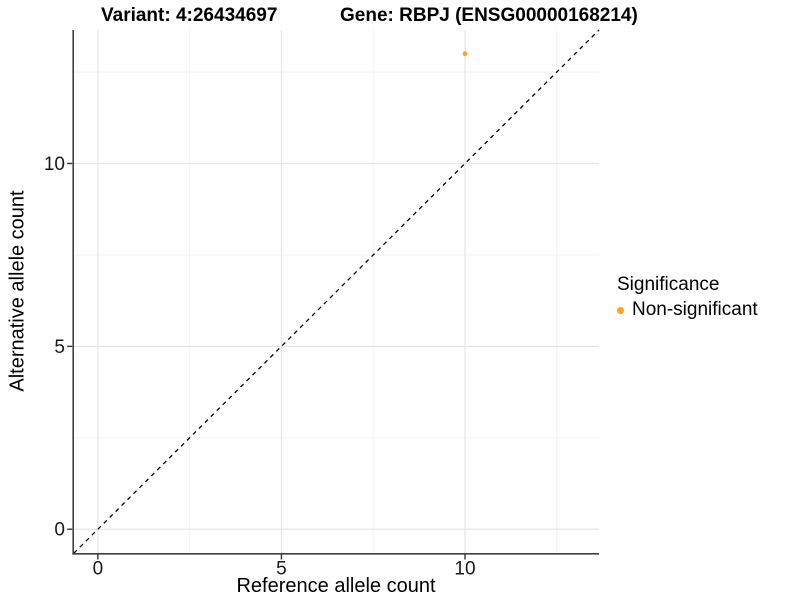 Image resolution: width=800 pixels, height=600 pixels. What do you see at coordinates (98, 569) in the screenshot?
I see `x-tick-label: 0` at bounding box center [98, 569].